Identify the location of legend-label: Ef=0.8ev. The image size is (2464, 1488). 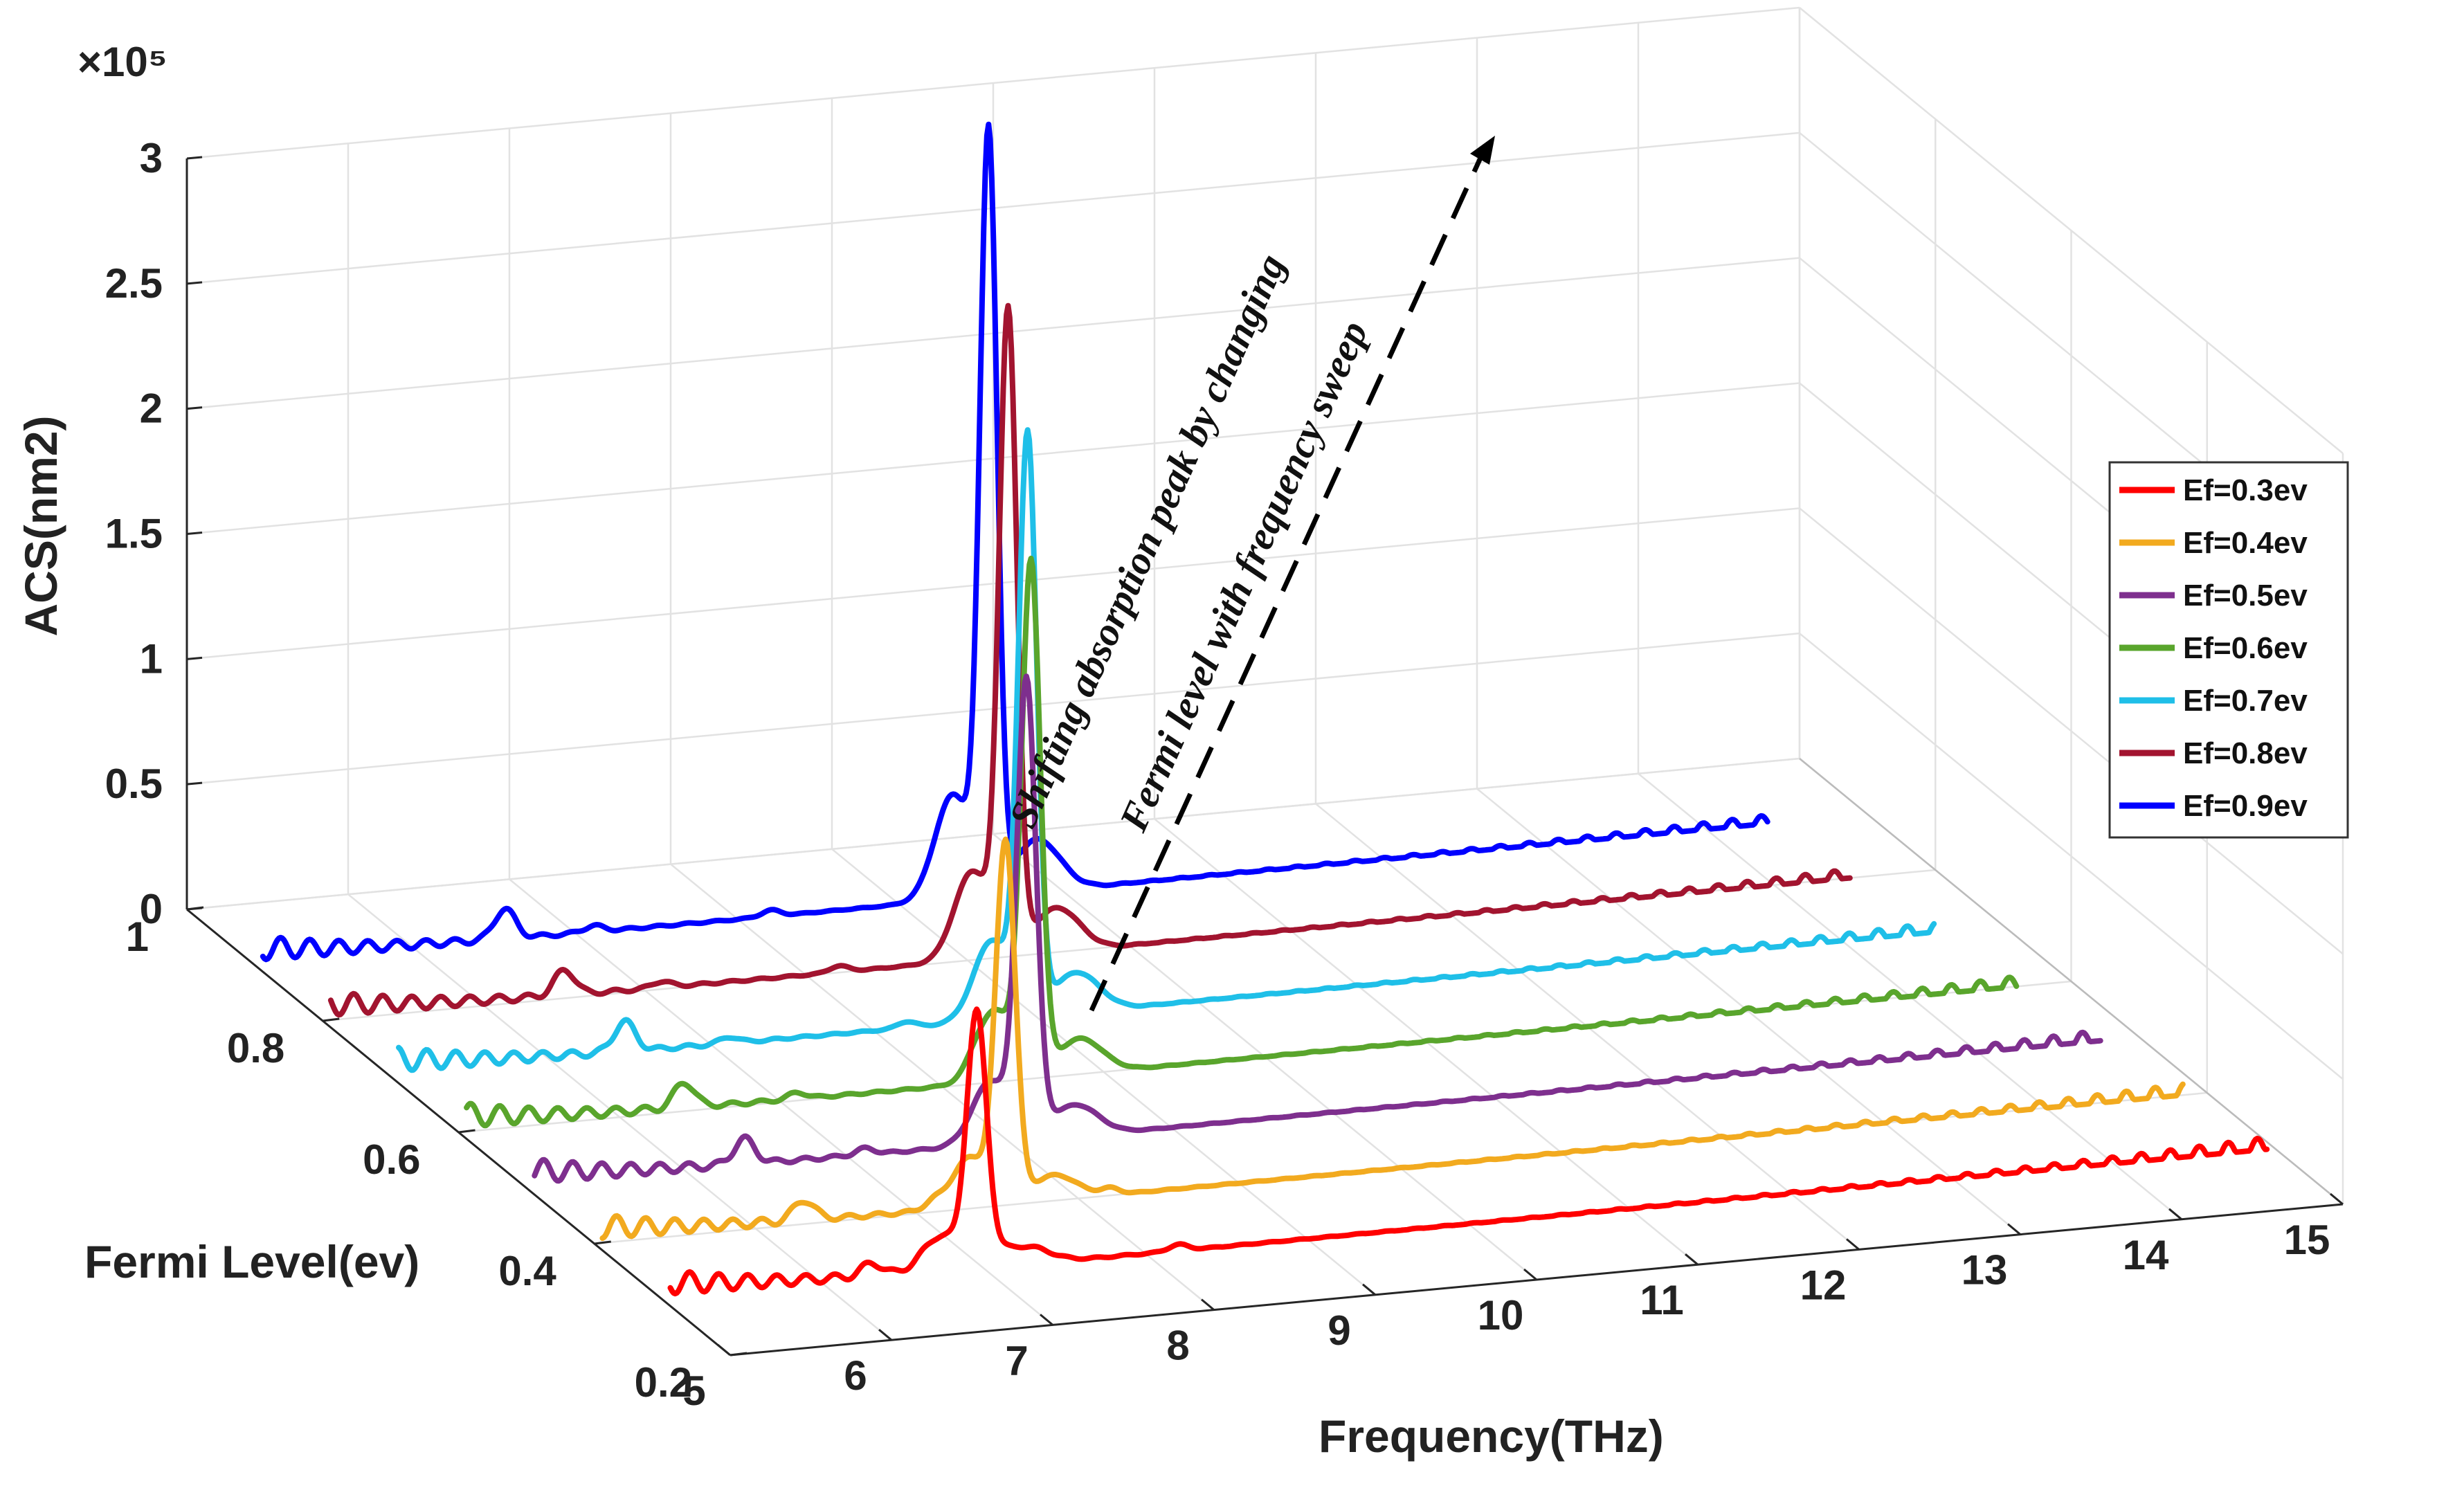
(2245, 753).